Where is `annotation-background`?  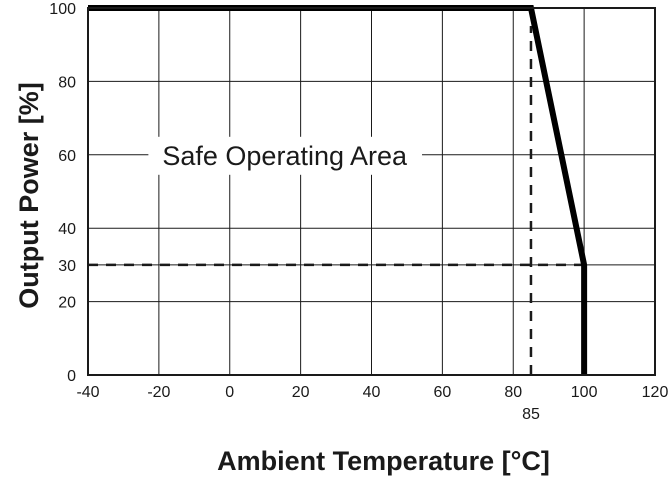
annotation-background is located at coordinates (285, 155).